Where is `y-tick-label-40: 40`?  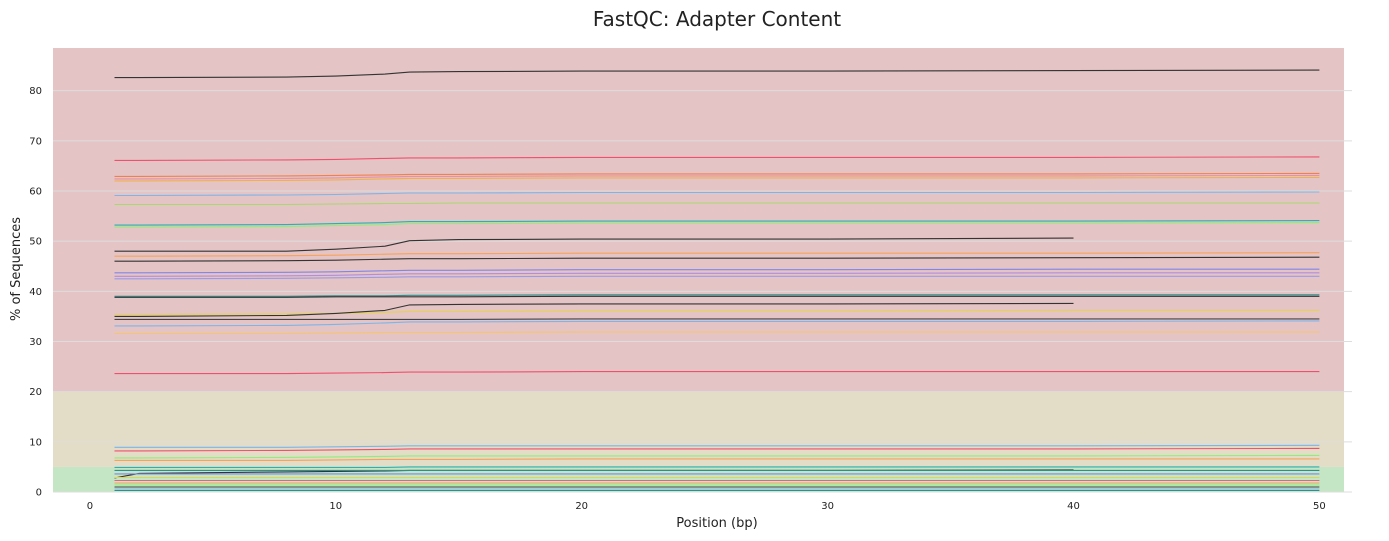
y-tick-label-40: 40 is located at coordinates (35, 292).